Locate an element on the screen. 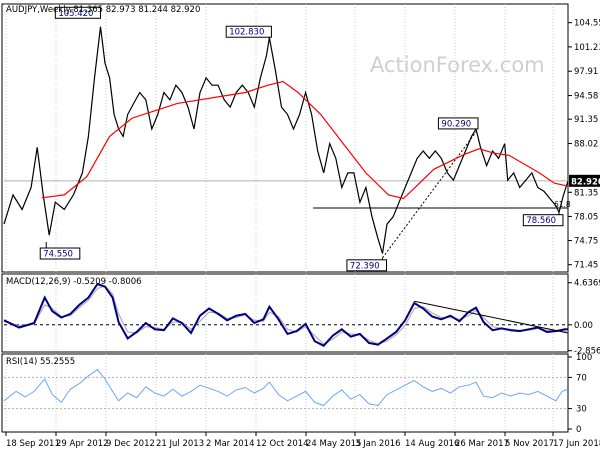 The height and width of the screenshot is (454, 600). price-annotation: 102.830 is located at coordinates (248, 31).